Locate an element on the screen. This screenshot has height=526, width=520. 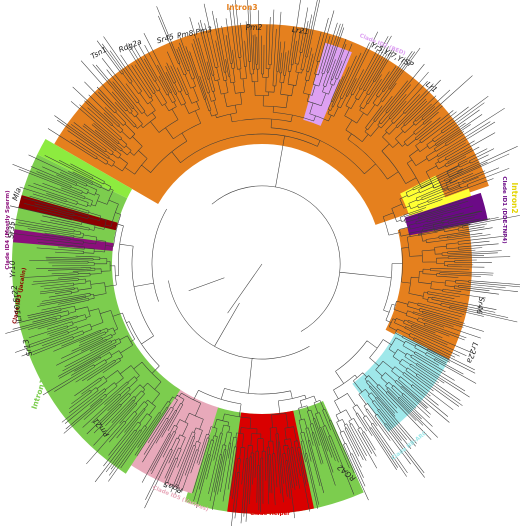
clade-label-intron3: Intron3 is located at coordinates (241, 7).